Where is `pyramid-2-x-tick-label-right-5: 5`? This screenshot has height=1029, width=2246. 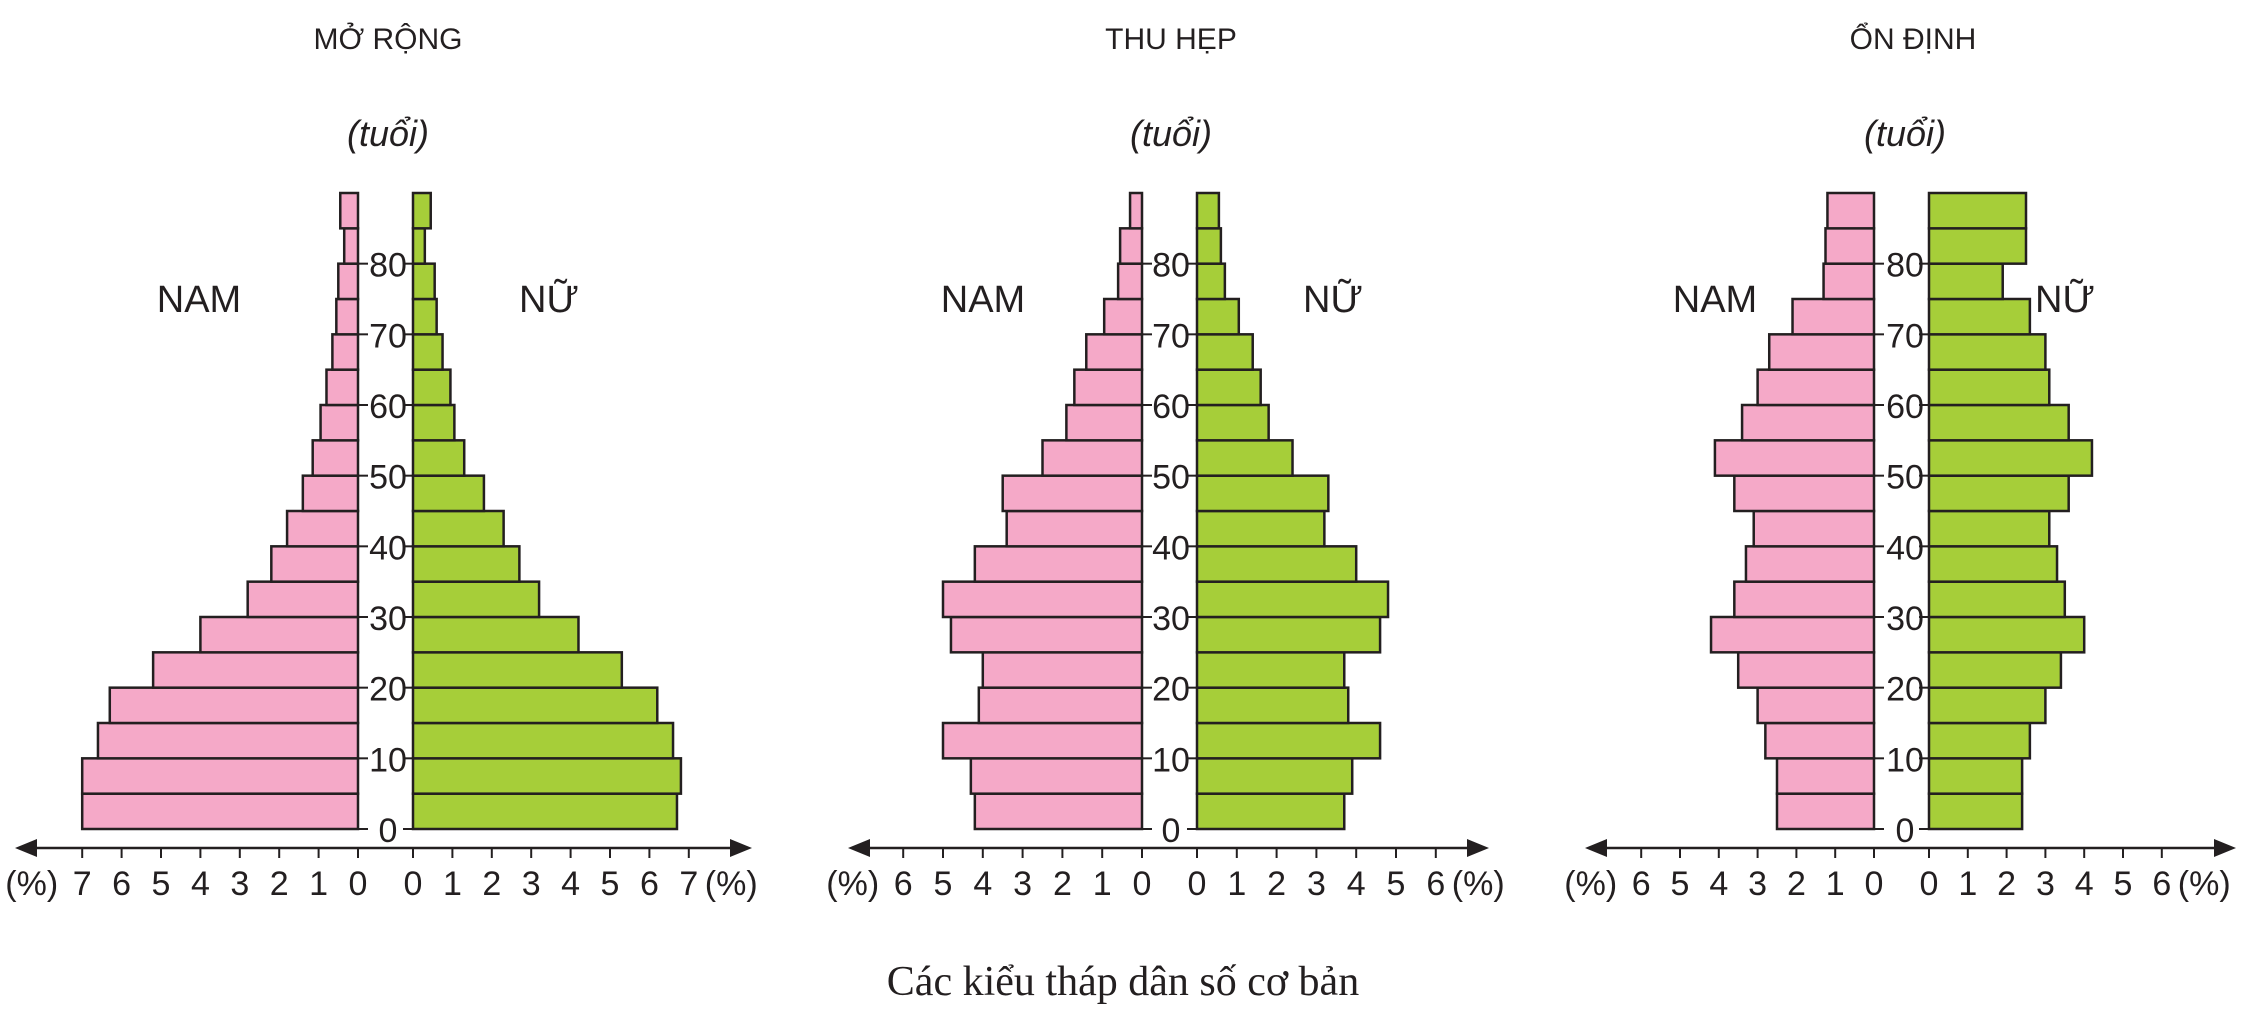
pyramid-2-x-tick-label-right-5: 5 is located at coordinates (1396, 884).